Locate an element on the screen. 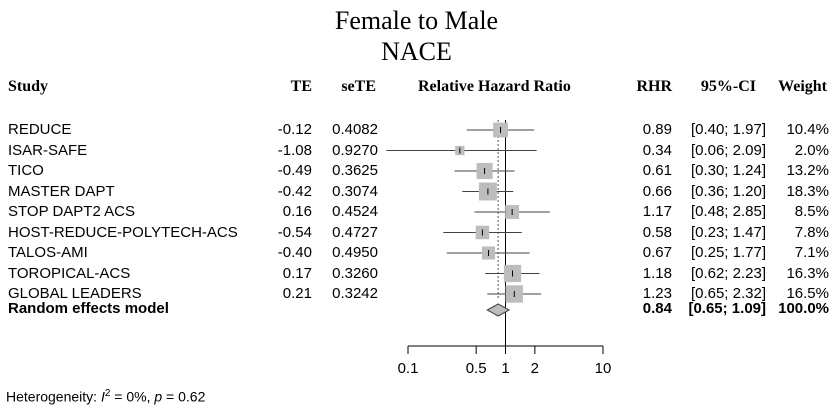 The width and height of the screenshot is (833, 413). study-rhr: 0.66 is located at coordinates (657, 191).